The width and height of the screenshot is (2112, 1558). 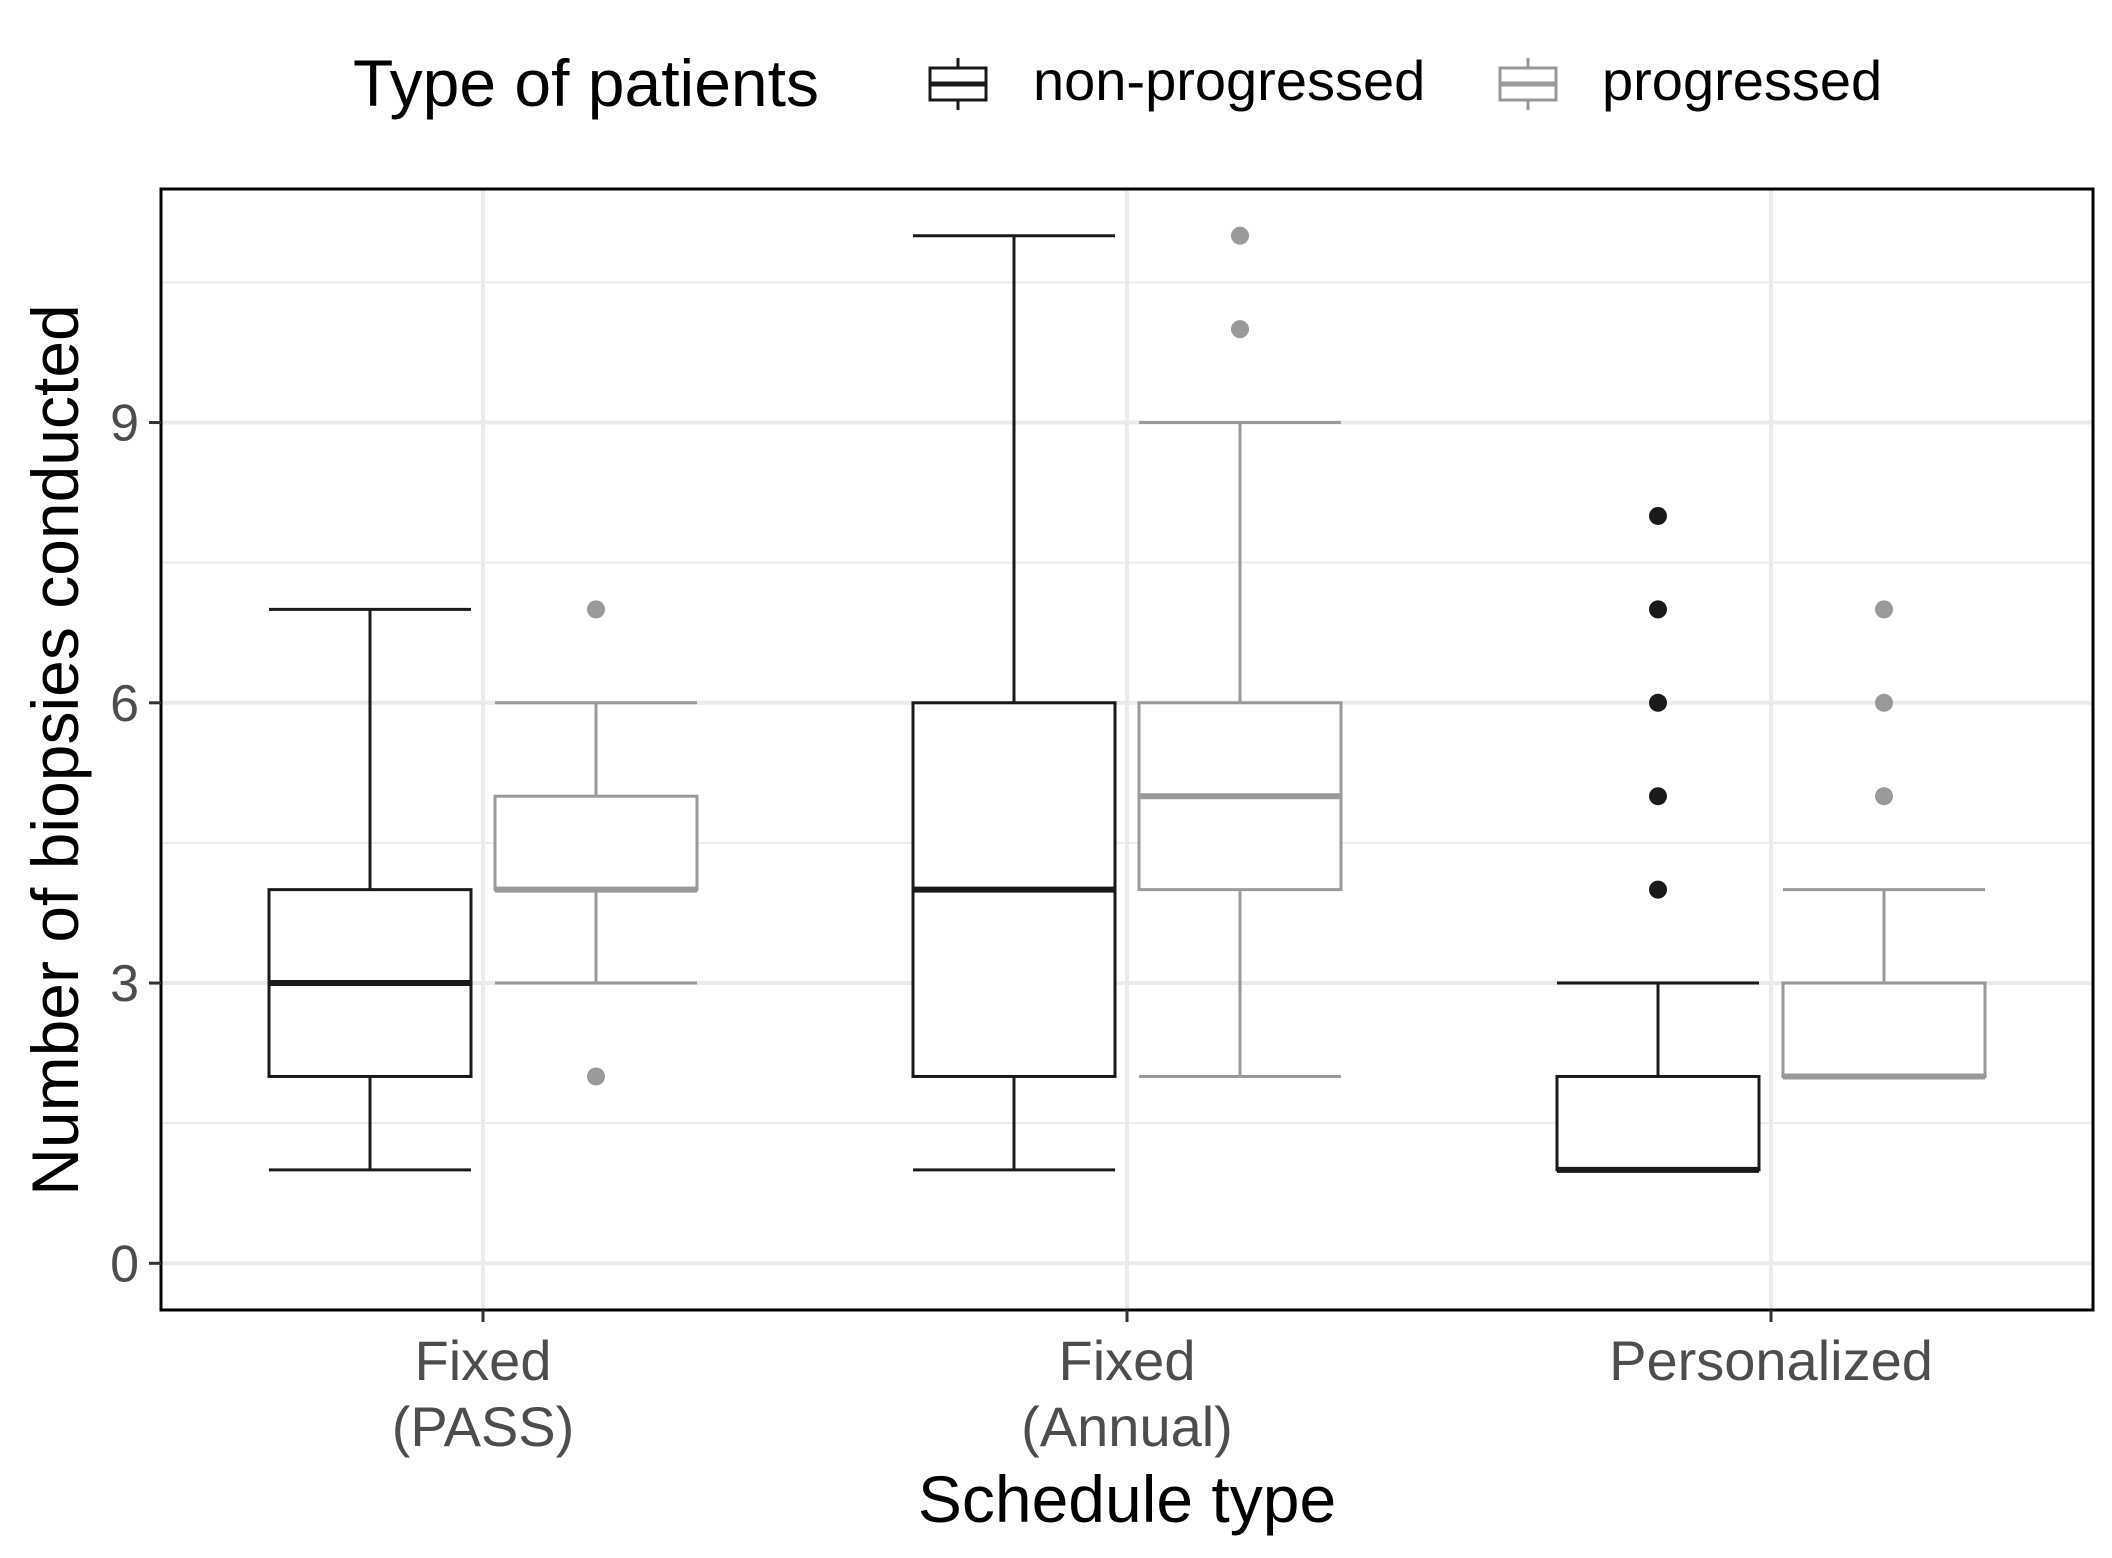 I want to click on x-axis: Fixed (PASS) Fixed (Annual) Personalized, so click(x=1162, y=1384).